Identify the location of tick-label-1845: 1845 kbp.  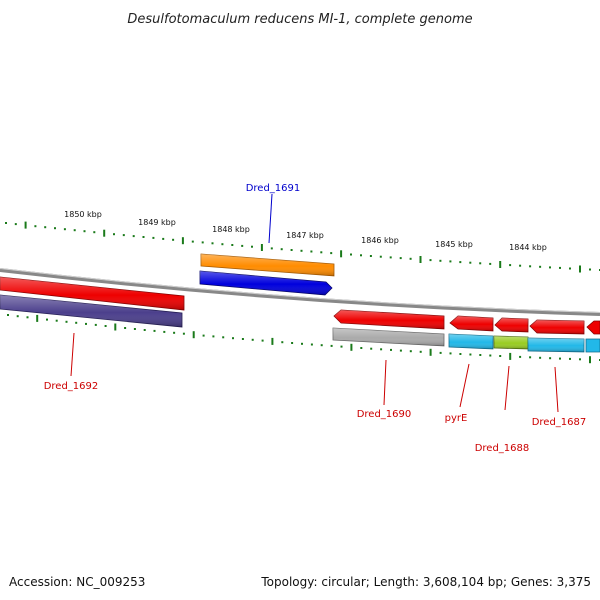
(454, 244).